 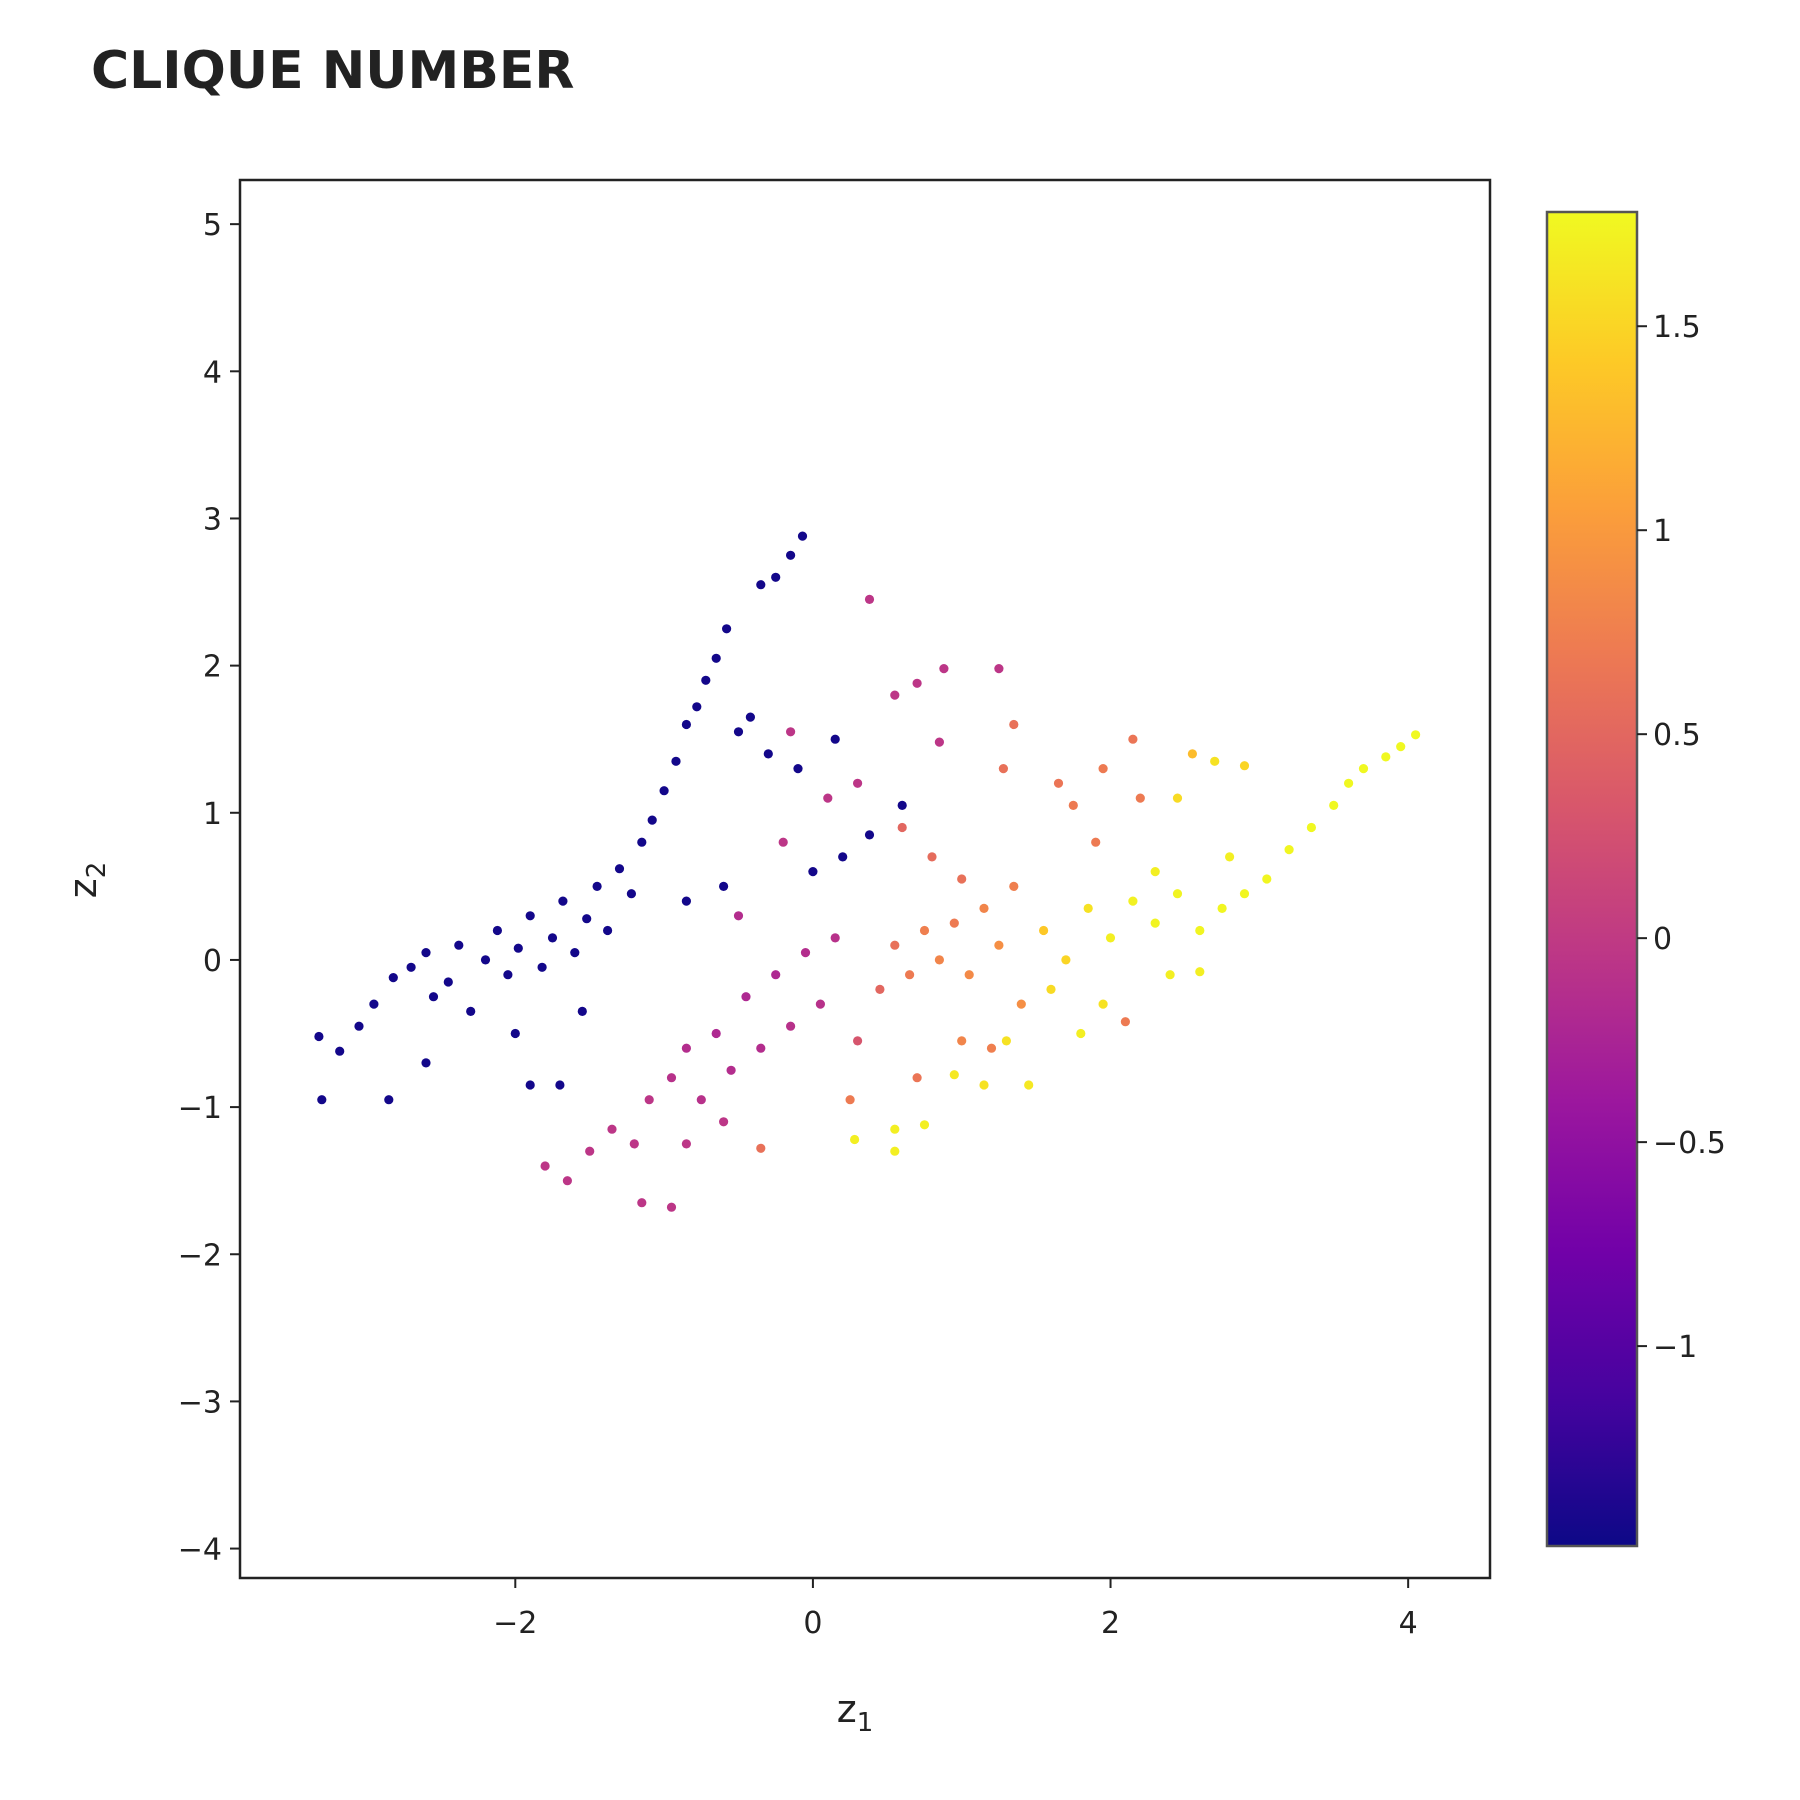 What do you see at coordinates (1662, 531) in the screenshot?
I see `colorbar-tick-label: 1` at bounding box center [1662, 531].